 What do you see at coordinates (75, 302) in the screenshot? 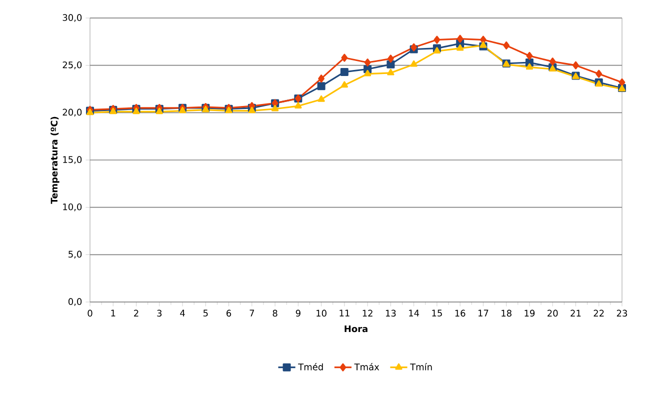
I see `y-tick-label: 0,0` at bounding box center [75, 302].